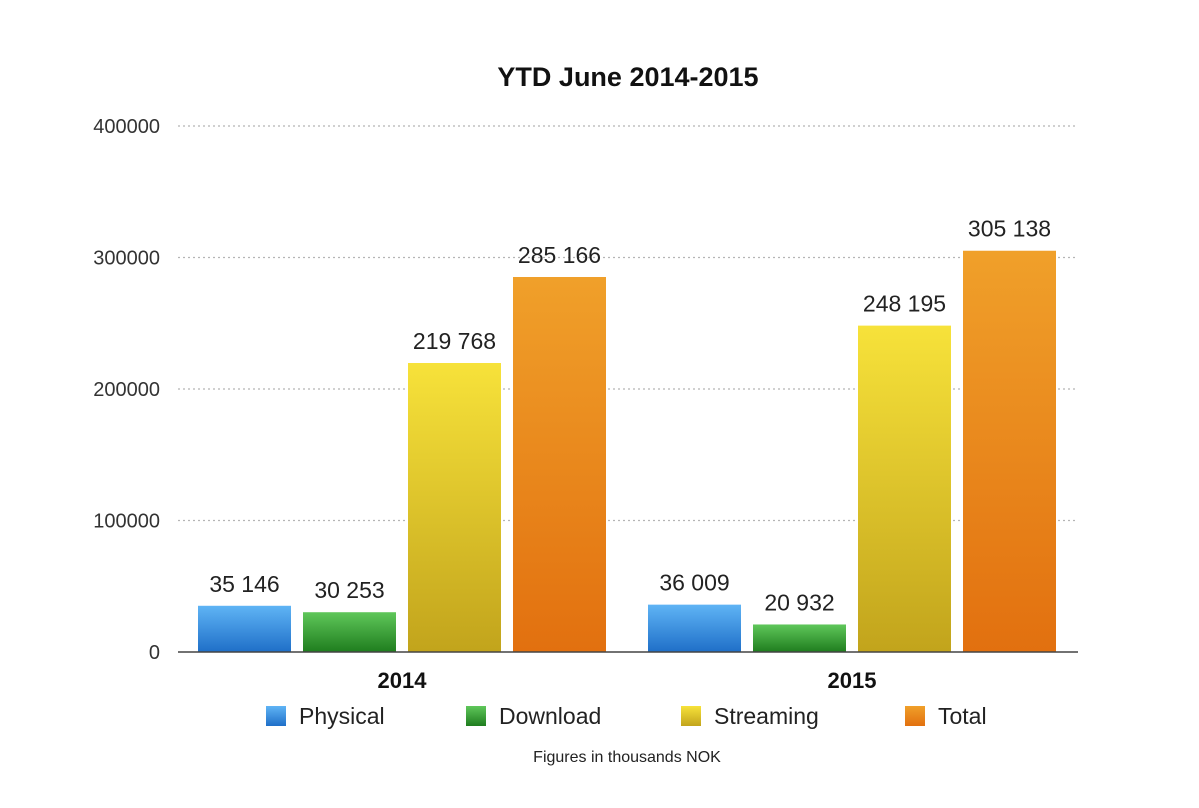  Describe the element at coordinates (694, 628) in the screenshot. I see `bar-physical-2015` at that location.